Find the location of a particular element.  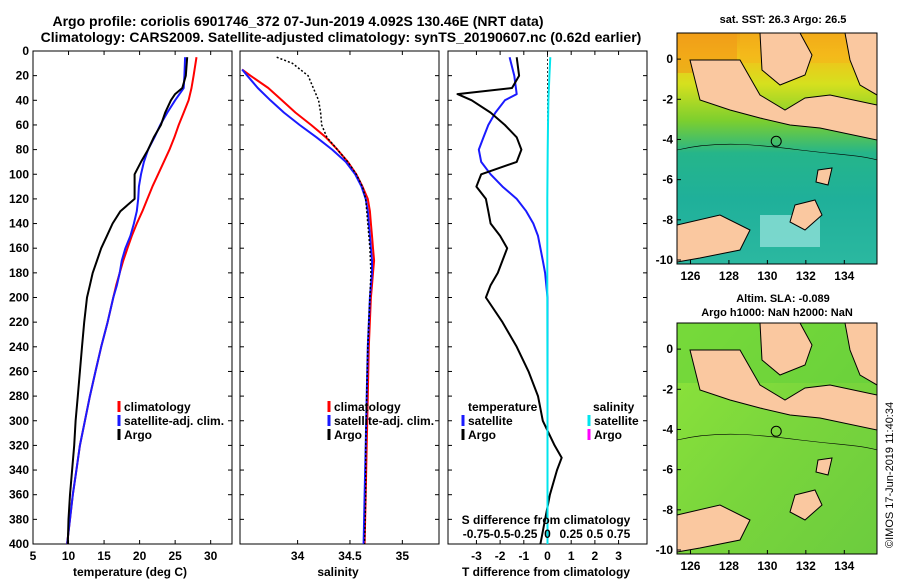

sst-map: 126 128 130 132 134 0 -2 -4 -6 -8 -10 is located at coordinates (767, 157).